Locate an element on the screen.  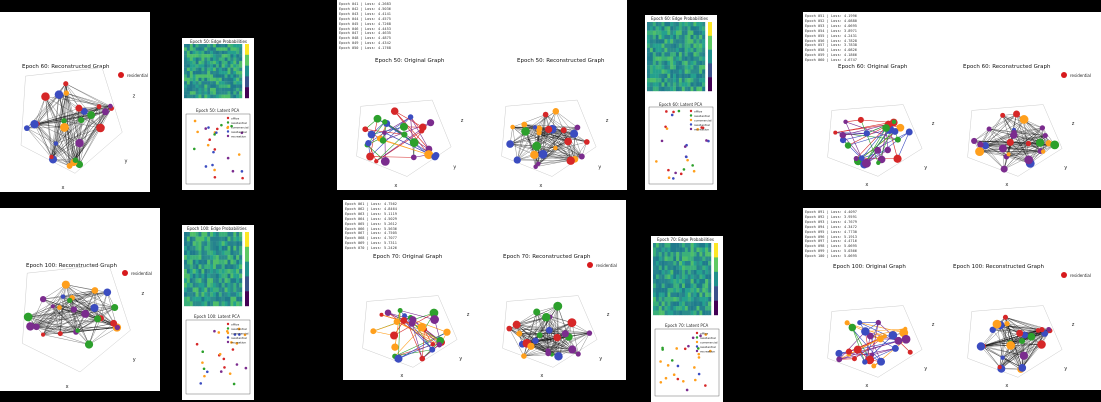
x-axis-label: x is located at coordinates (540, 186).